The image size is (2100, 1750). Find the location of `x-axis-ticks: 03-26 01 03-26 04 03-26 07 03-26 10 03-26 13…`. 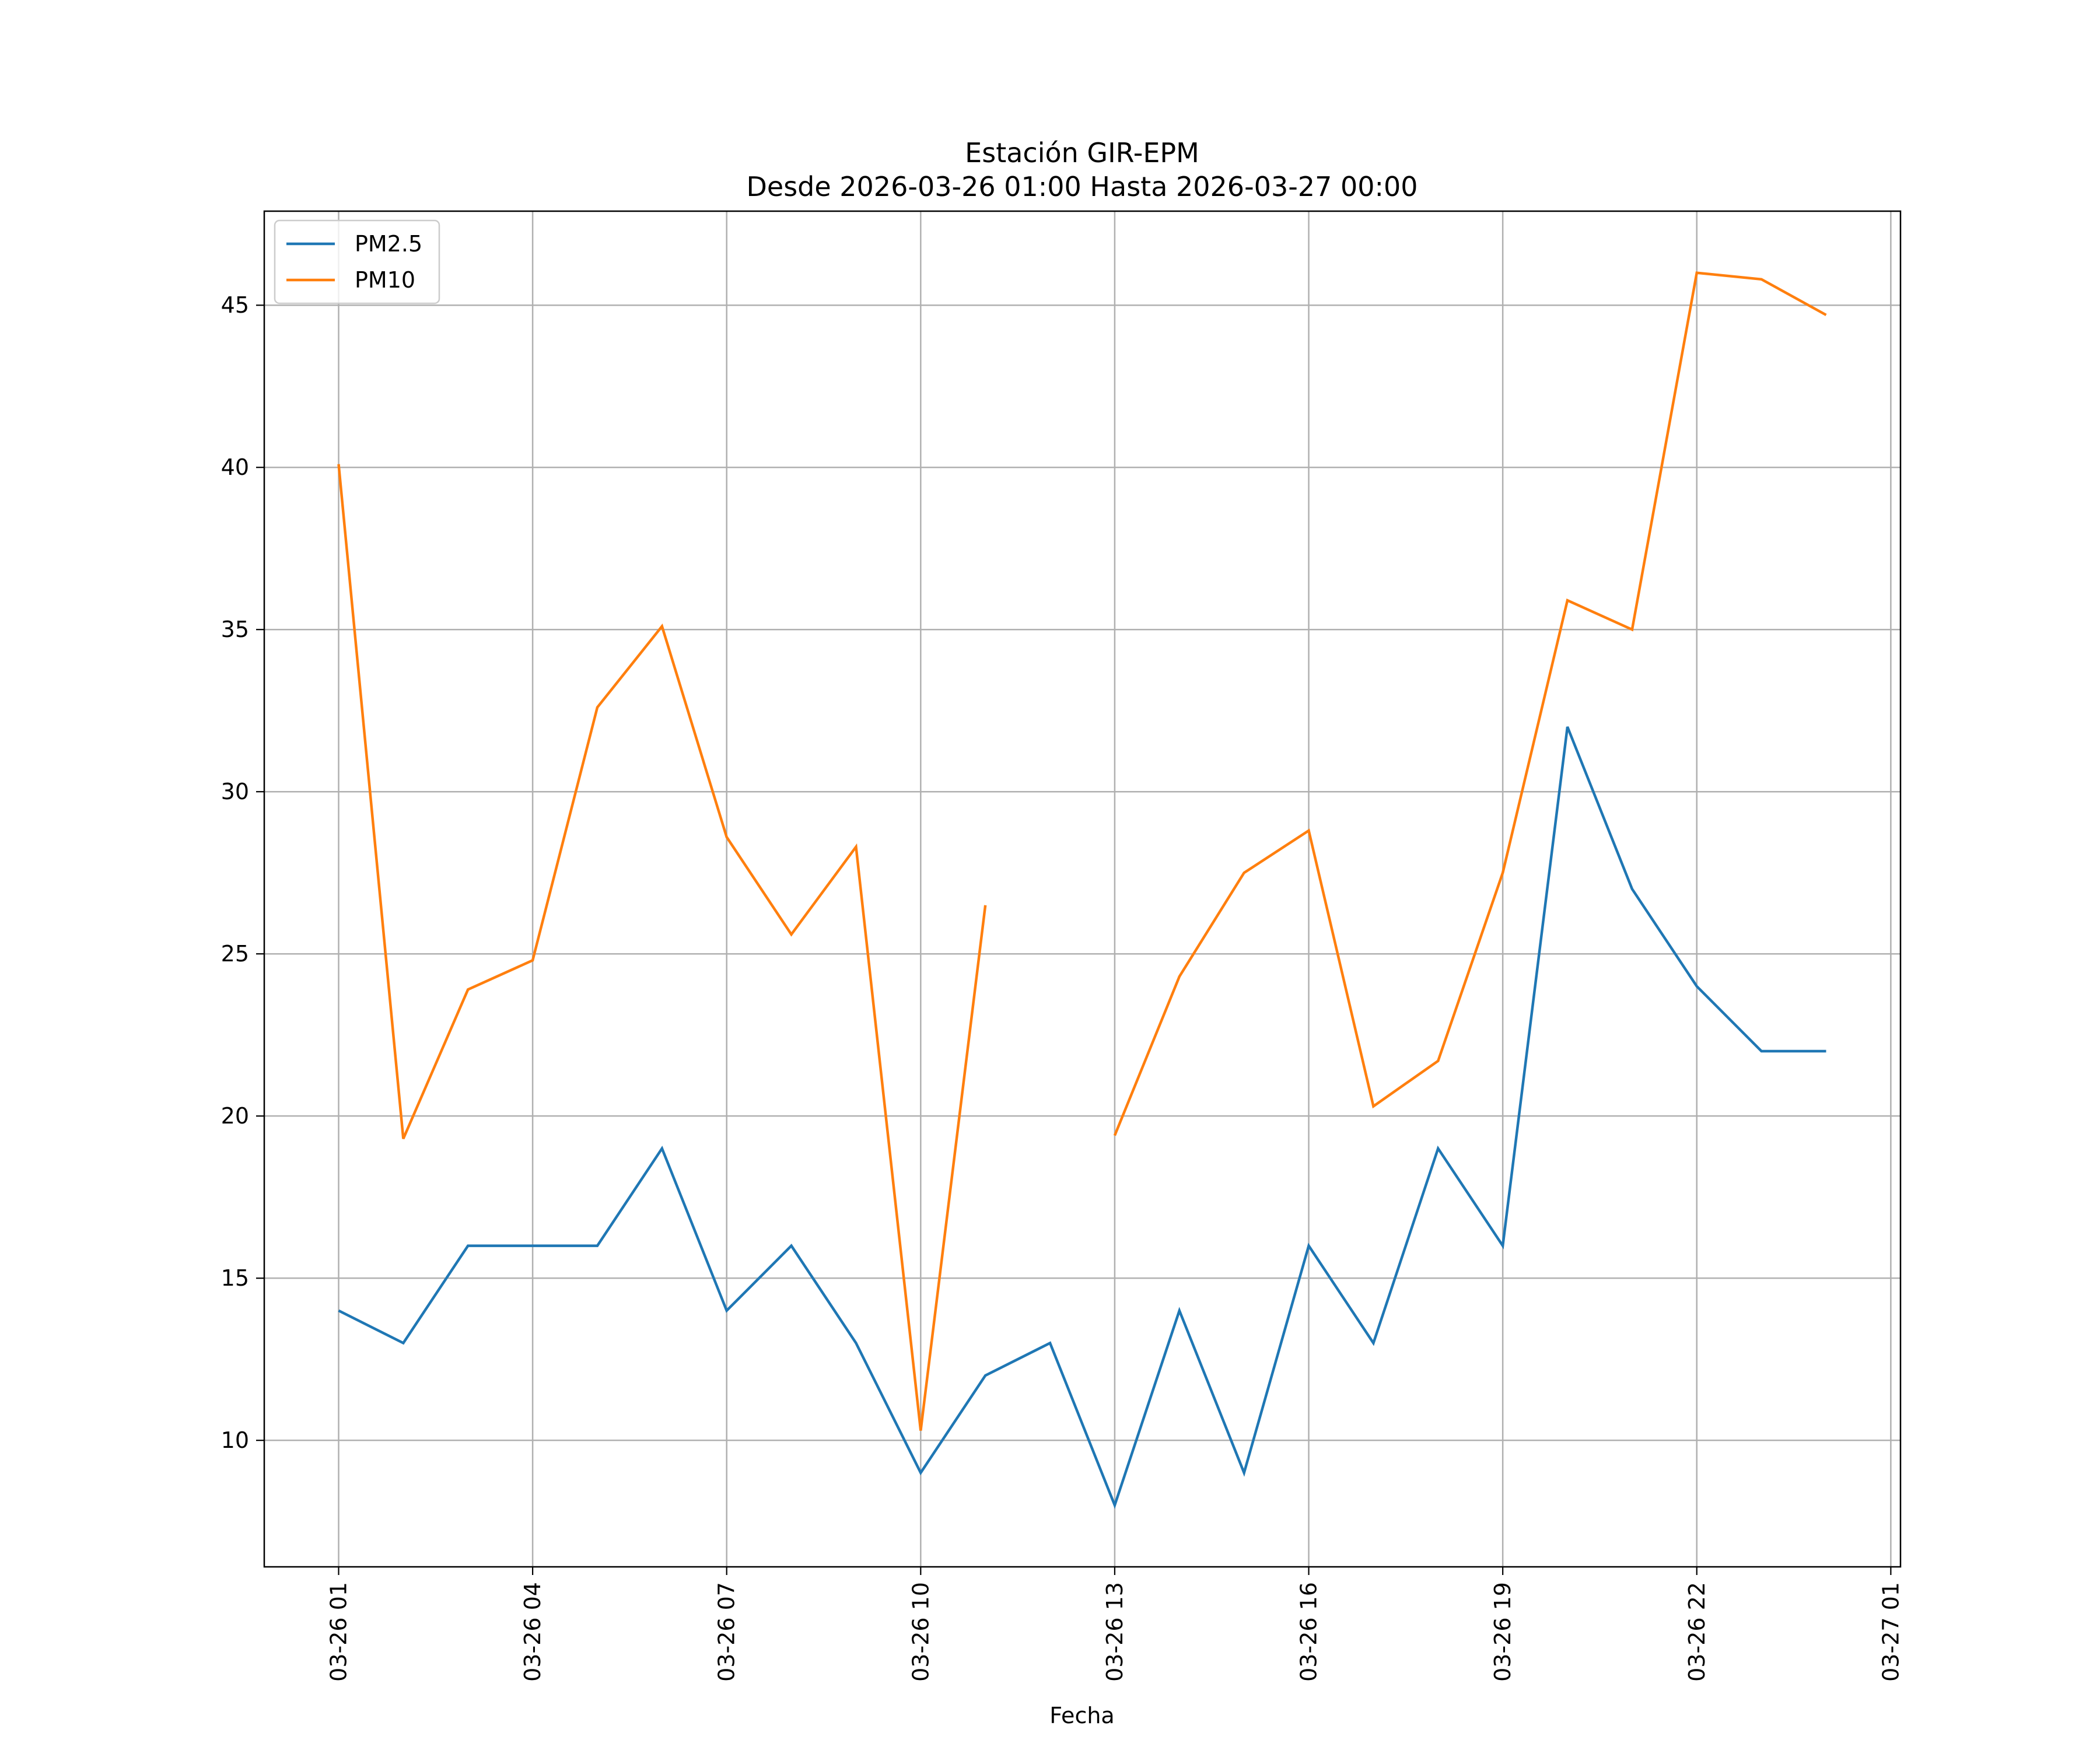

x-axis-ticks: 03-26 01 03-26 04 03-26 07 03-26 10 03-26 13… is located at coordinates (1114, 1624).